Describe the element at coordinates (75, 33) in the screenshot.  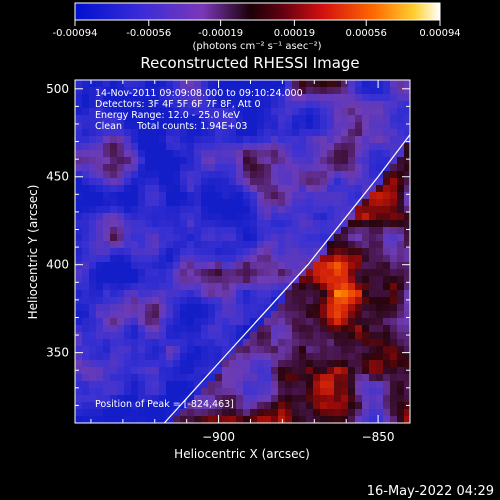
I see `colorbar-tick-label: -0.00094` at that location.